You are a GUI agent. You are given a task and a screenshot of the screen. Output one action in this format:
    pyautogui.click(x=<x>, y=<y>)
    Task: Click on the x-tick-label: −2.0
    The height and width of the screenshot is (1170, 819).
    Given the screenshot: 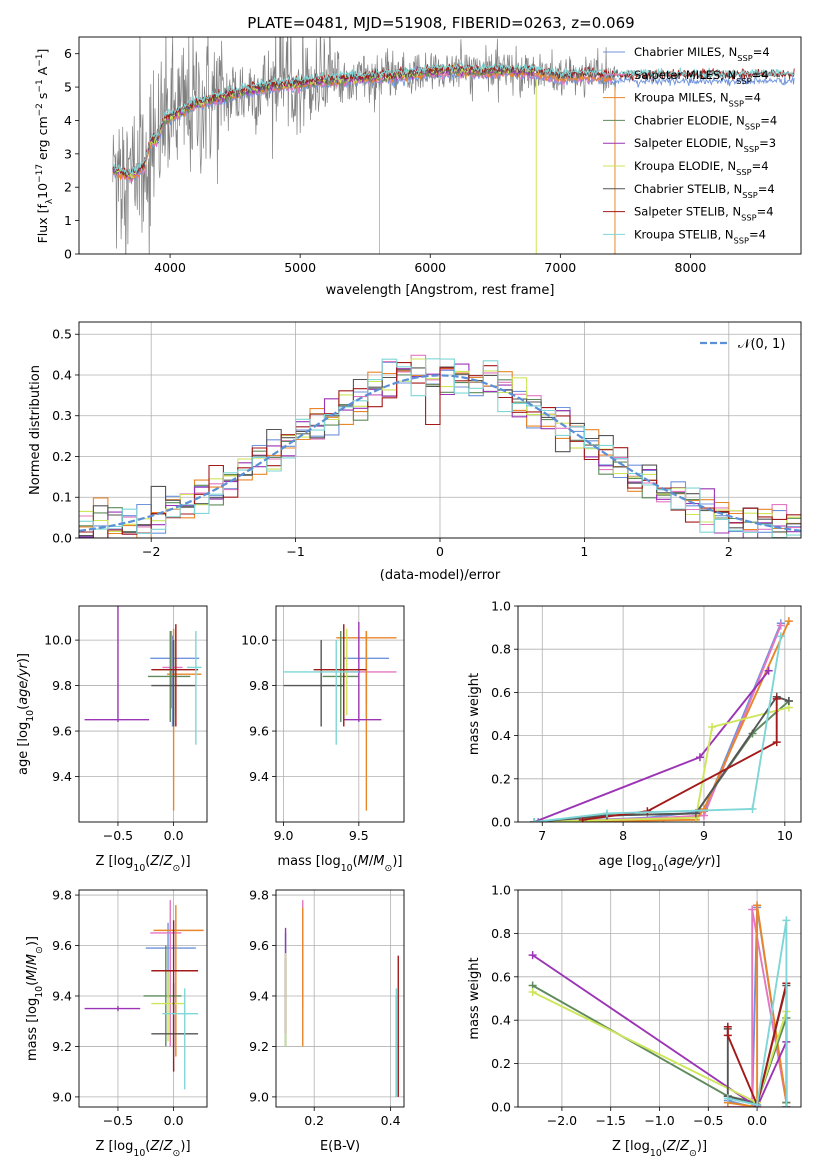 What is the action you would take?
    pyautogui.click(x=562, y=1120)
    